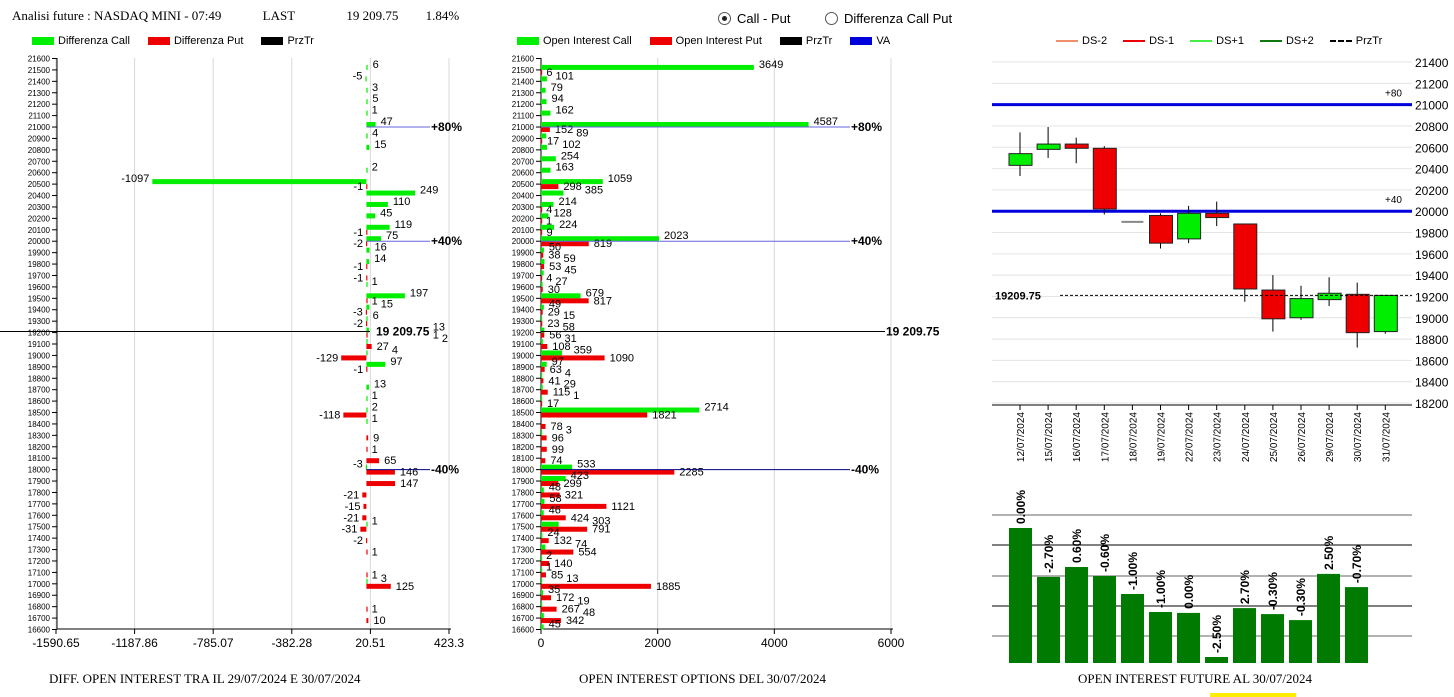 The height and width of the screenshot is (697, 1454). What do you see at coordinates (1246, 437) in the screenshot?
I see `candle-date-label: 24/07/2024` at bounding box center [1246, 437].